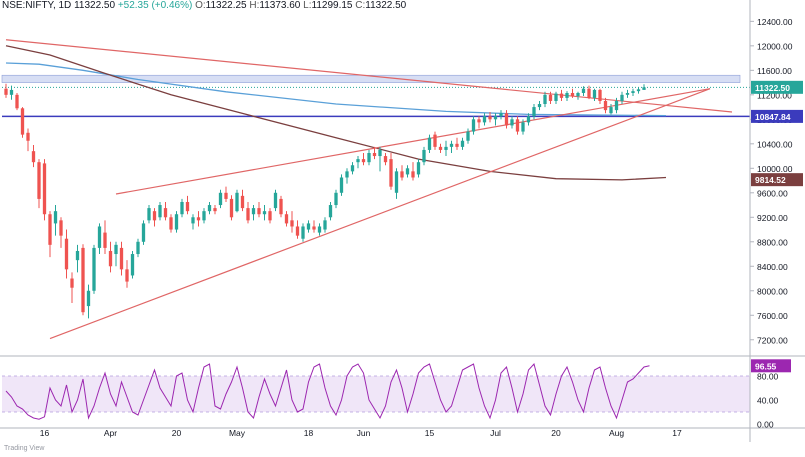 The width and height of the screenshot is (805, 457). I want to click on time-tick-label: Aug, so click(616, 433).